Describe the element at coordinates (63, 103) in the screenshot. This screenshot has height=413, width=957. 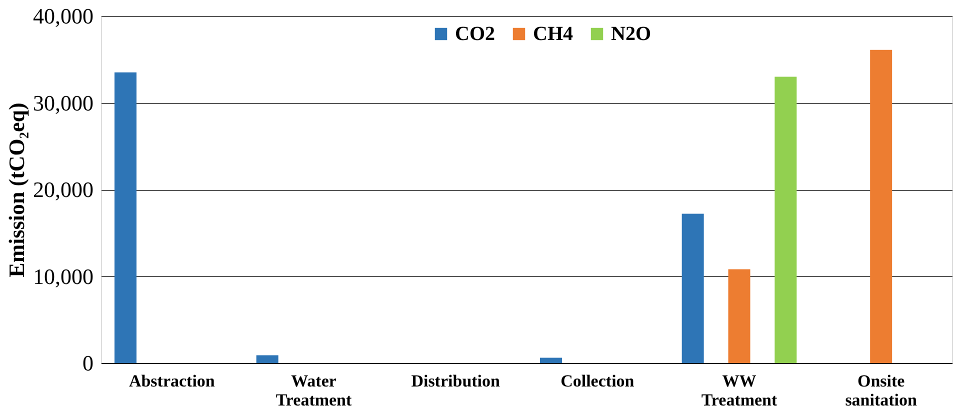
I see `y-tick-label: 30,000` at that location.